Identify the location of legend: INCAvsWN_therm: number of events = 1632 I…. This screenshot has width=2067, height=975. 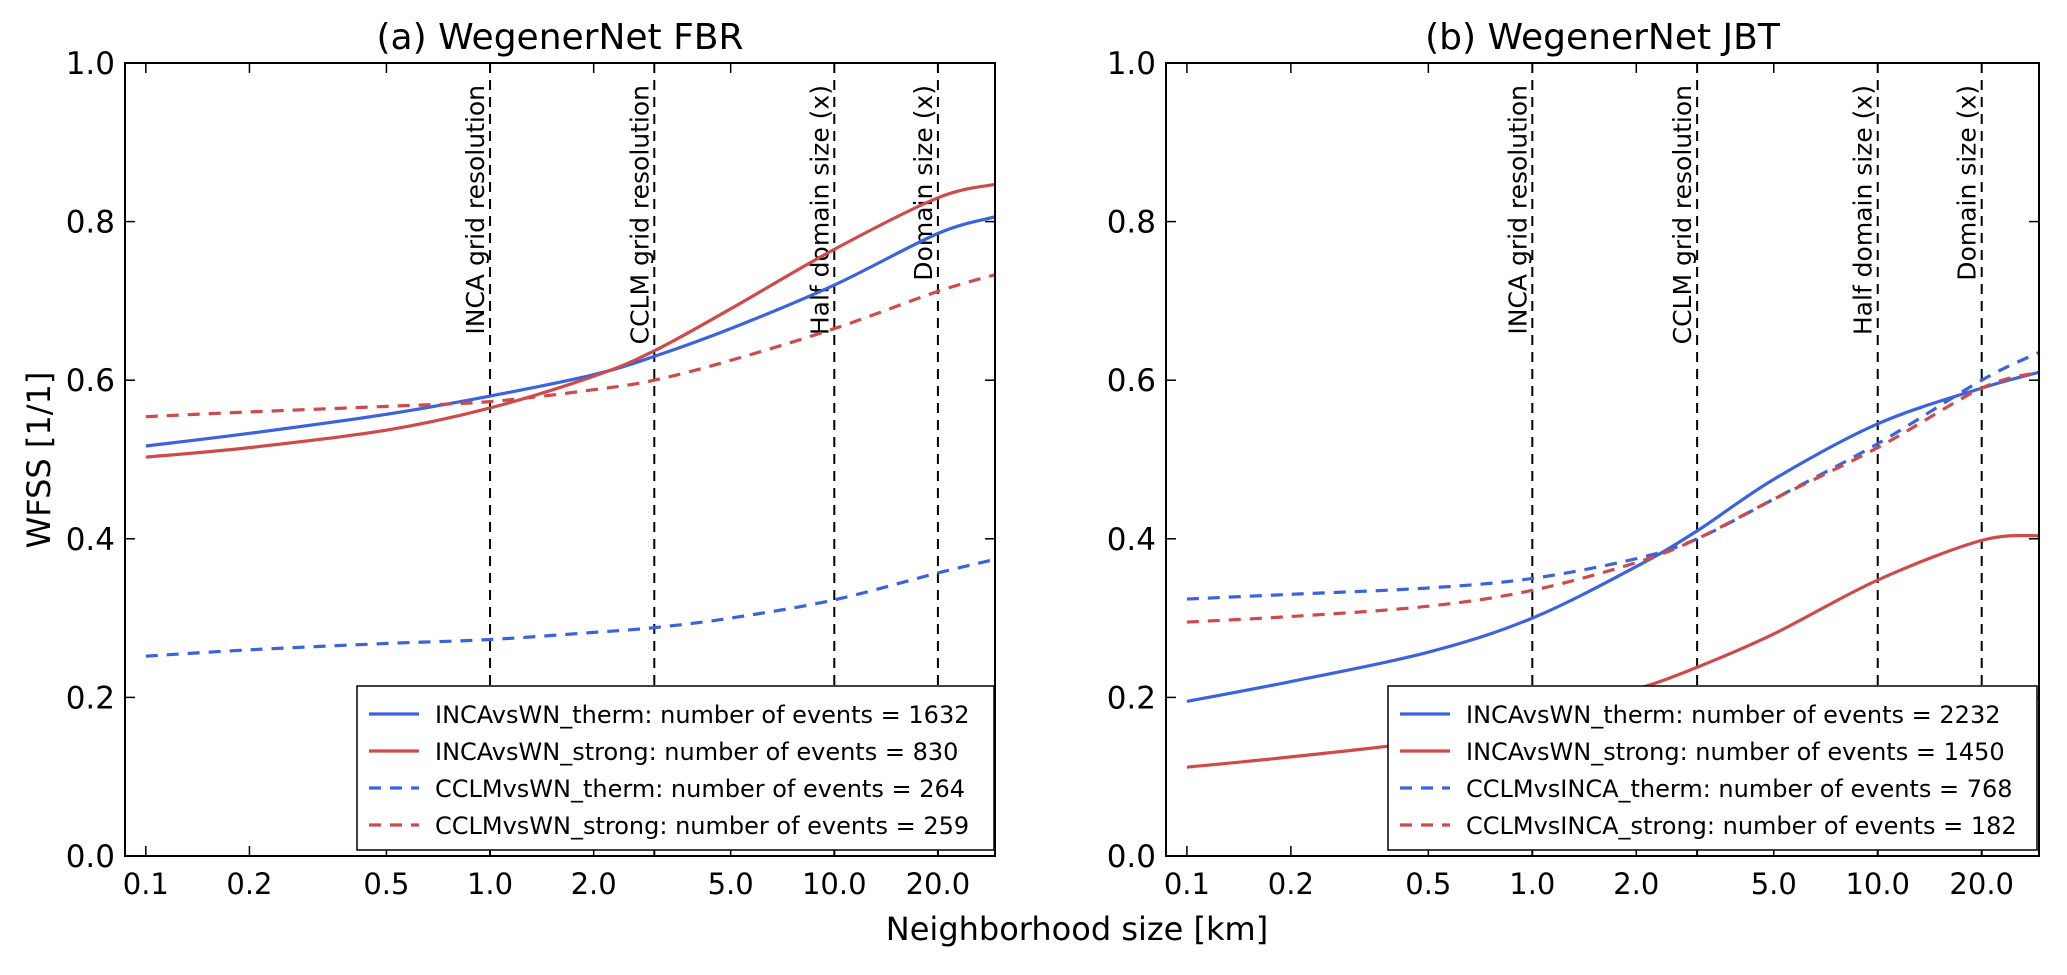
(675, 768).